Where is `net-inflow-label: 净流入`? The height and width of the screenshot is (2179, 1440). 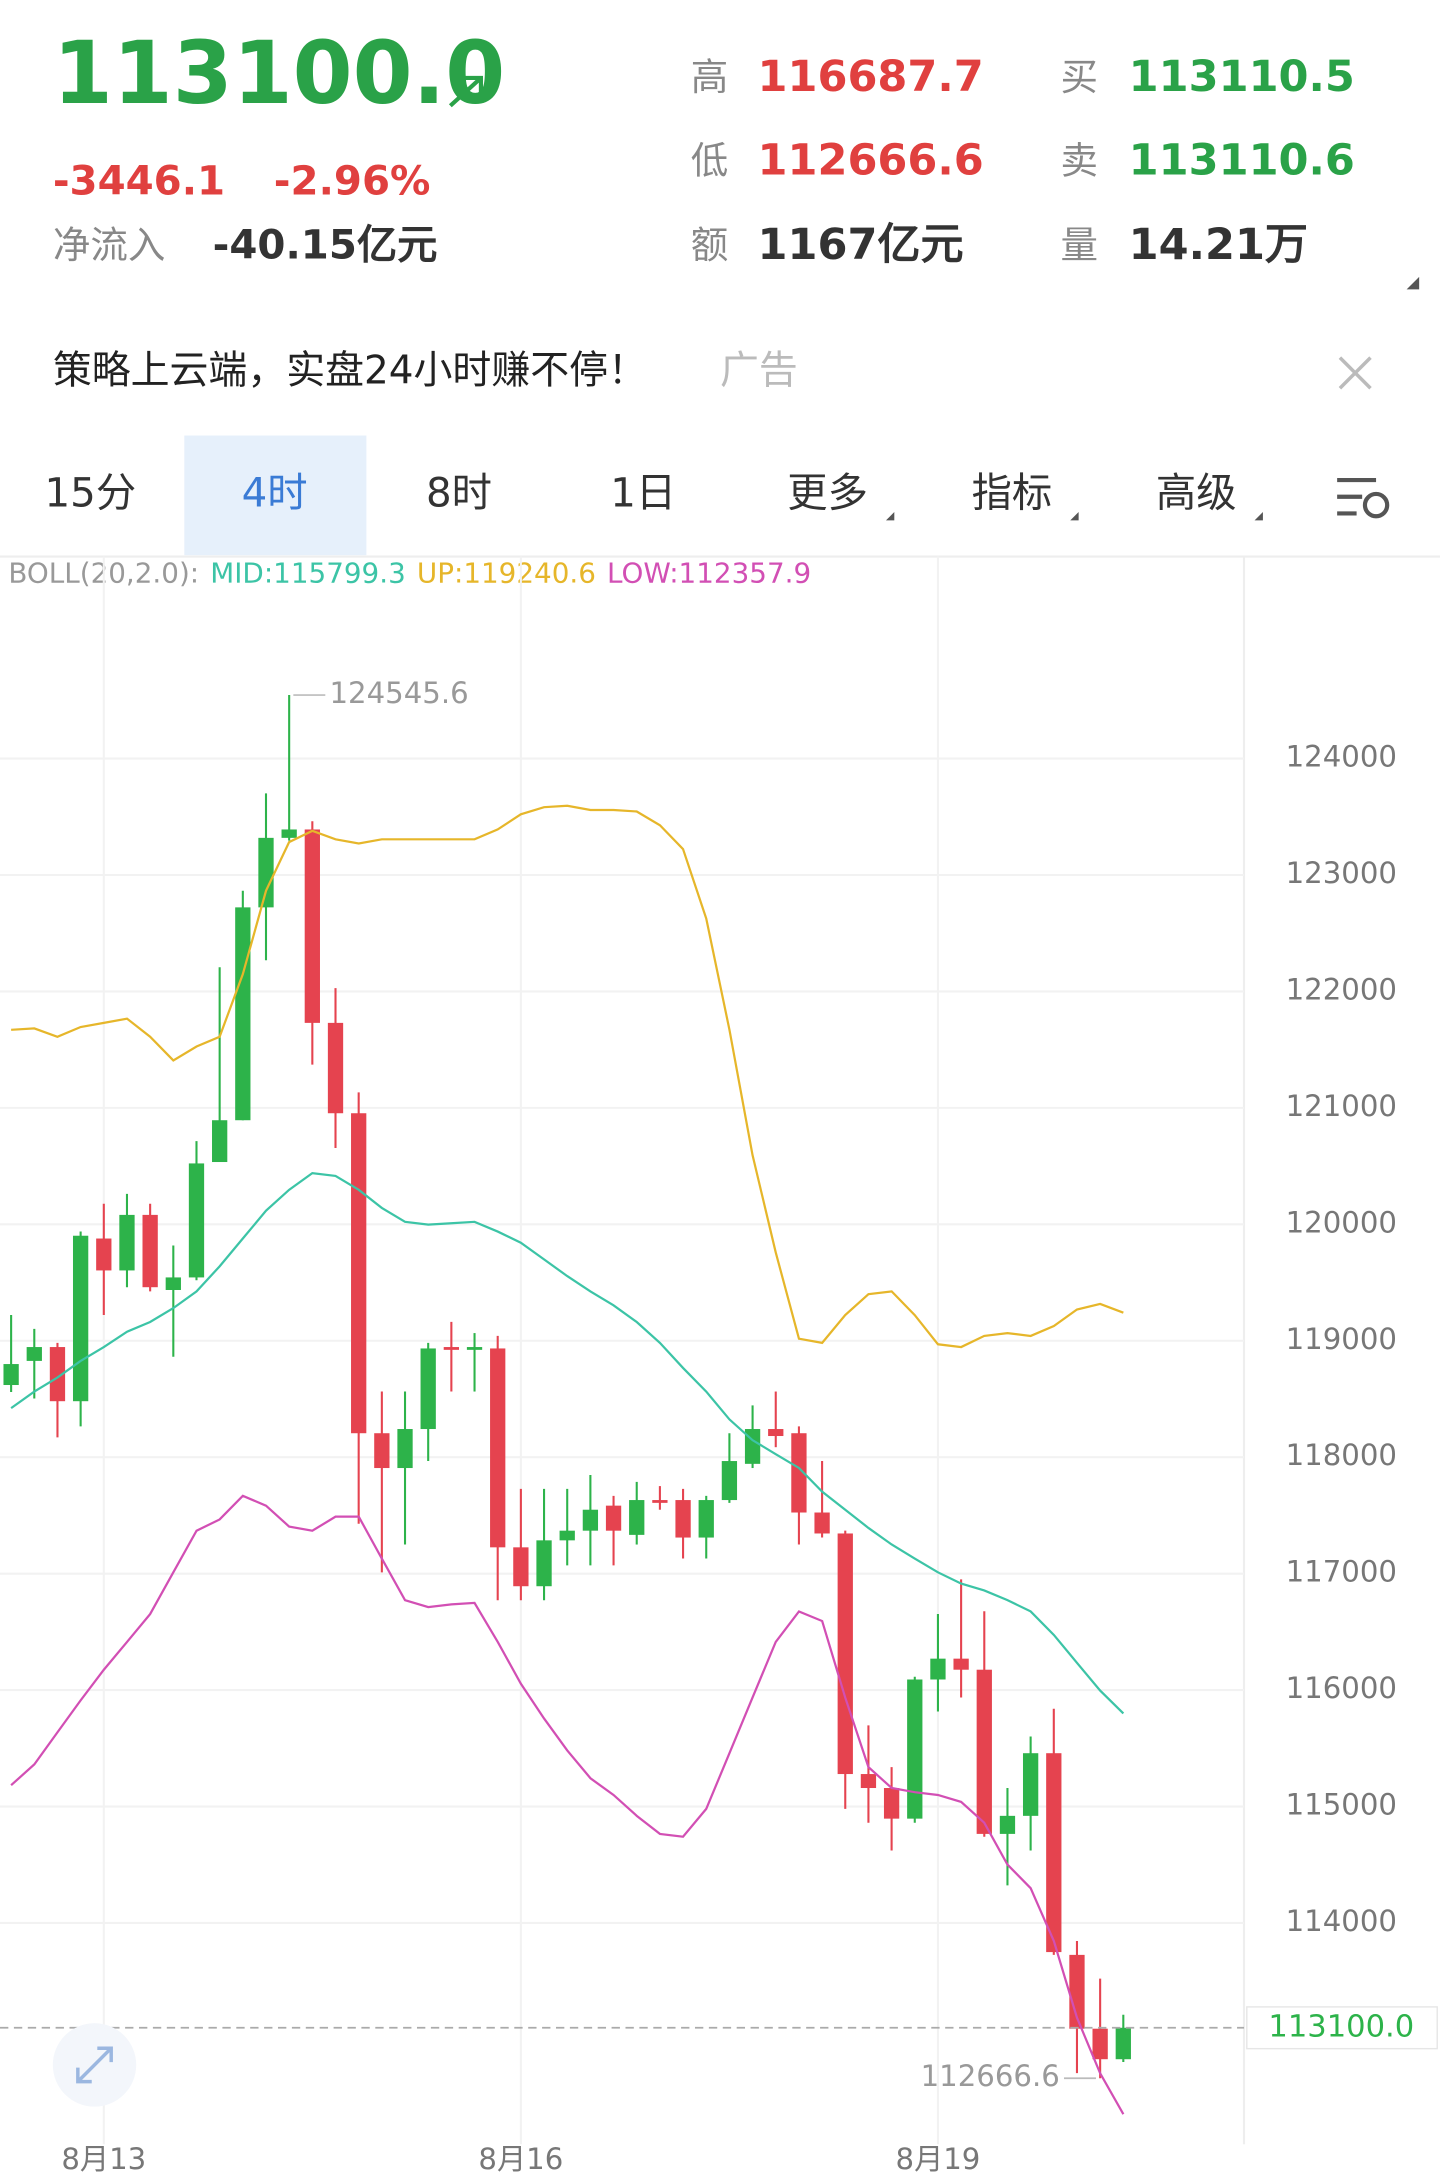 net-inflow-label: 净流入 is located at coordinates (109, 245).